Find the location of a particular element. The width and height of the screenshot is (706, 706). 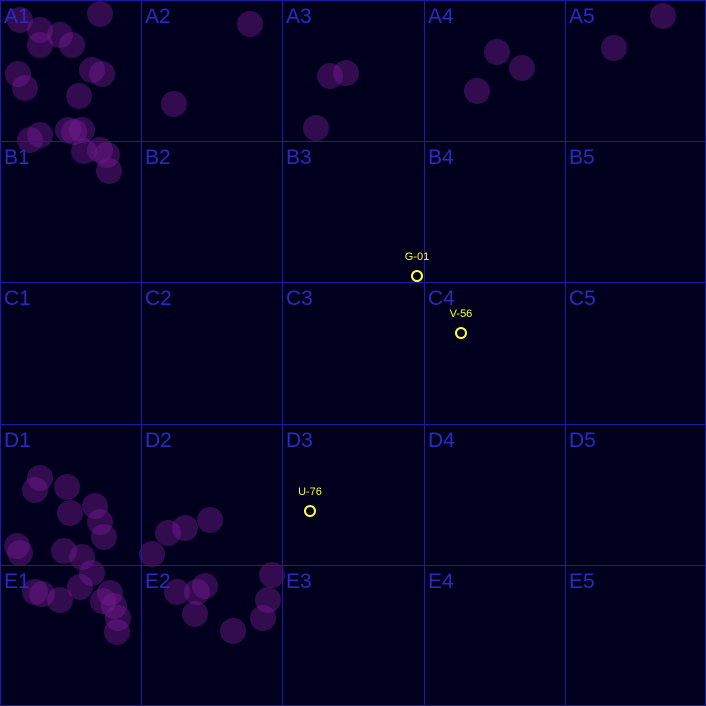

cell-label-b4: B4 is located at coordinates (441, 157).